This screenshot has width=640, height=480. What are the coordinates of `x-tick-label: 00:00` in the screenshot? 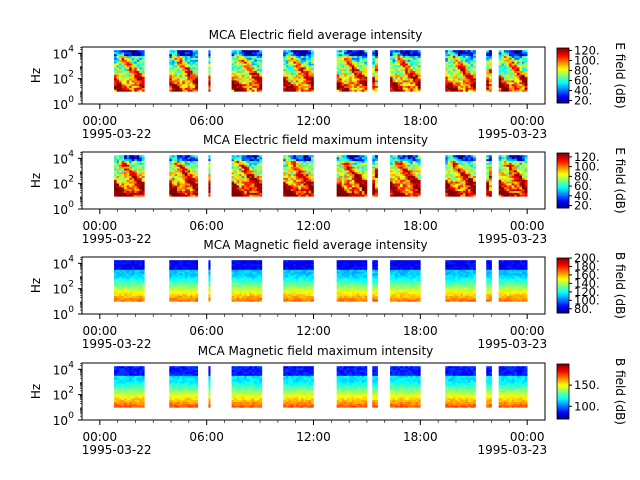 It's located at (100, 226).